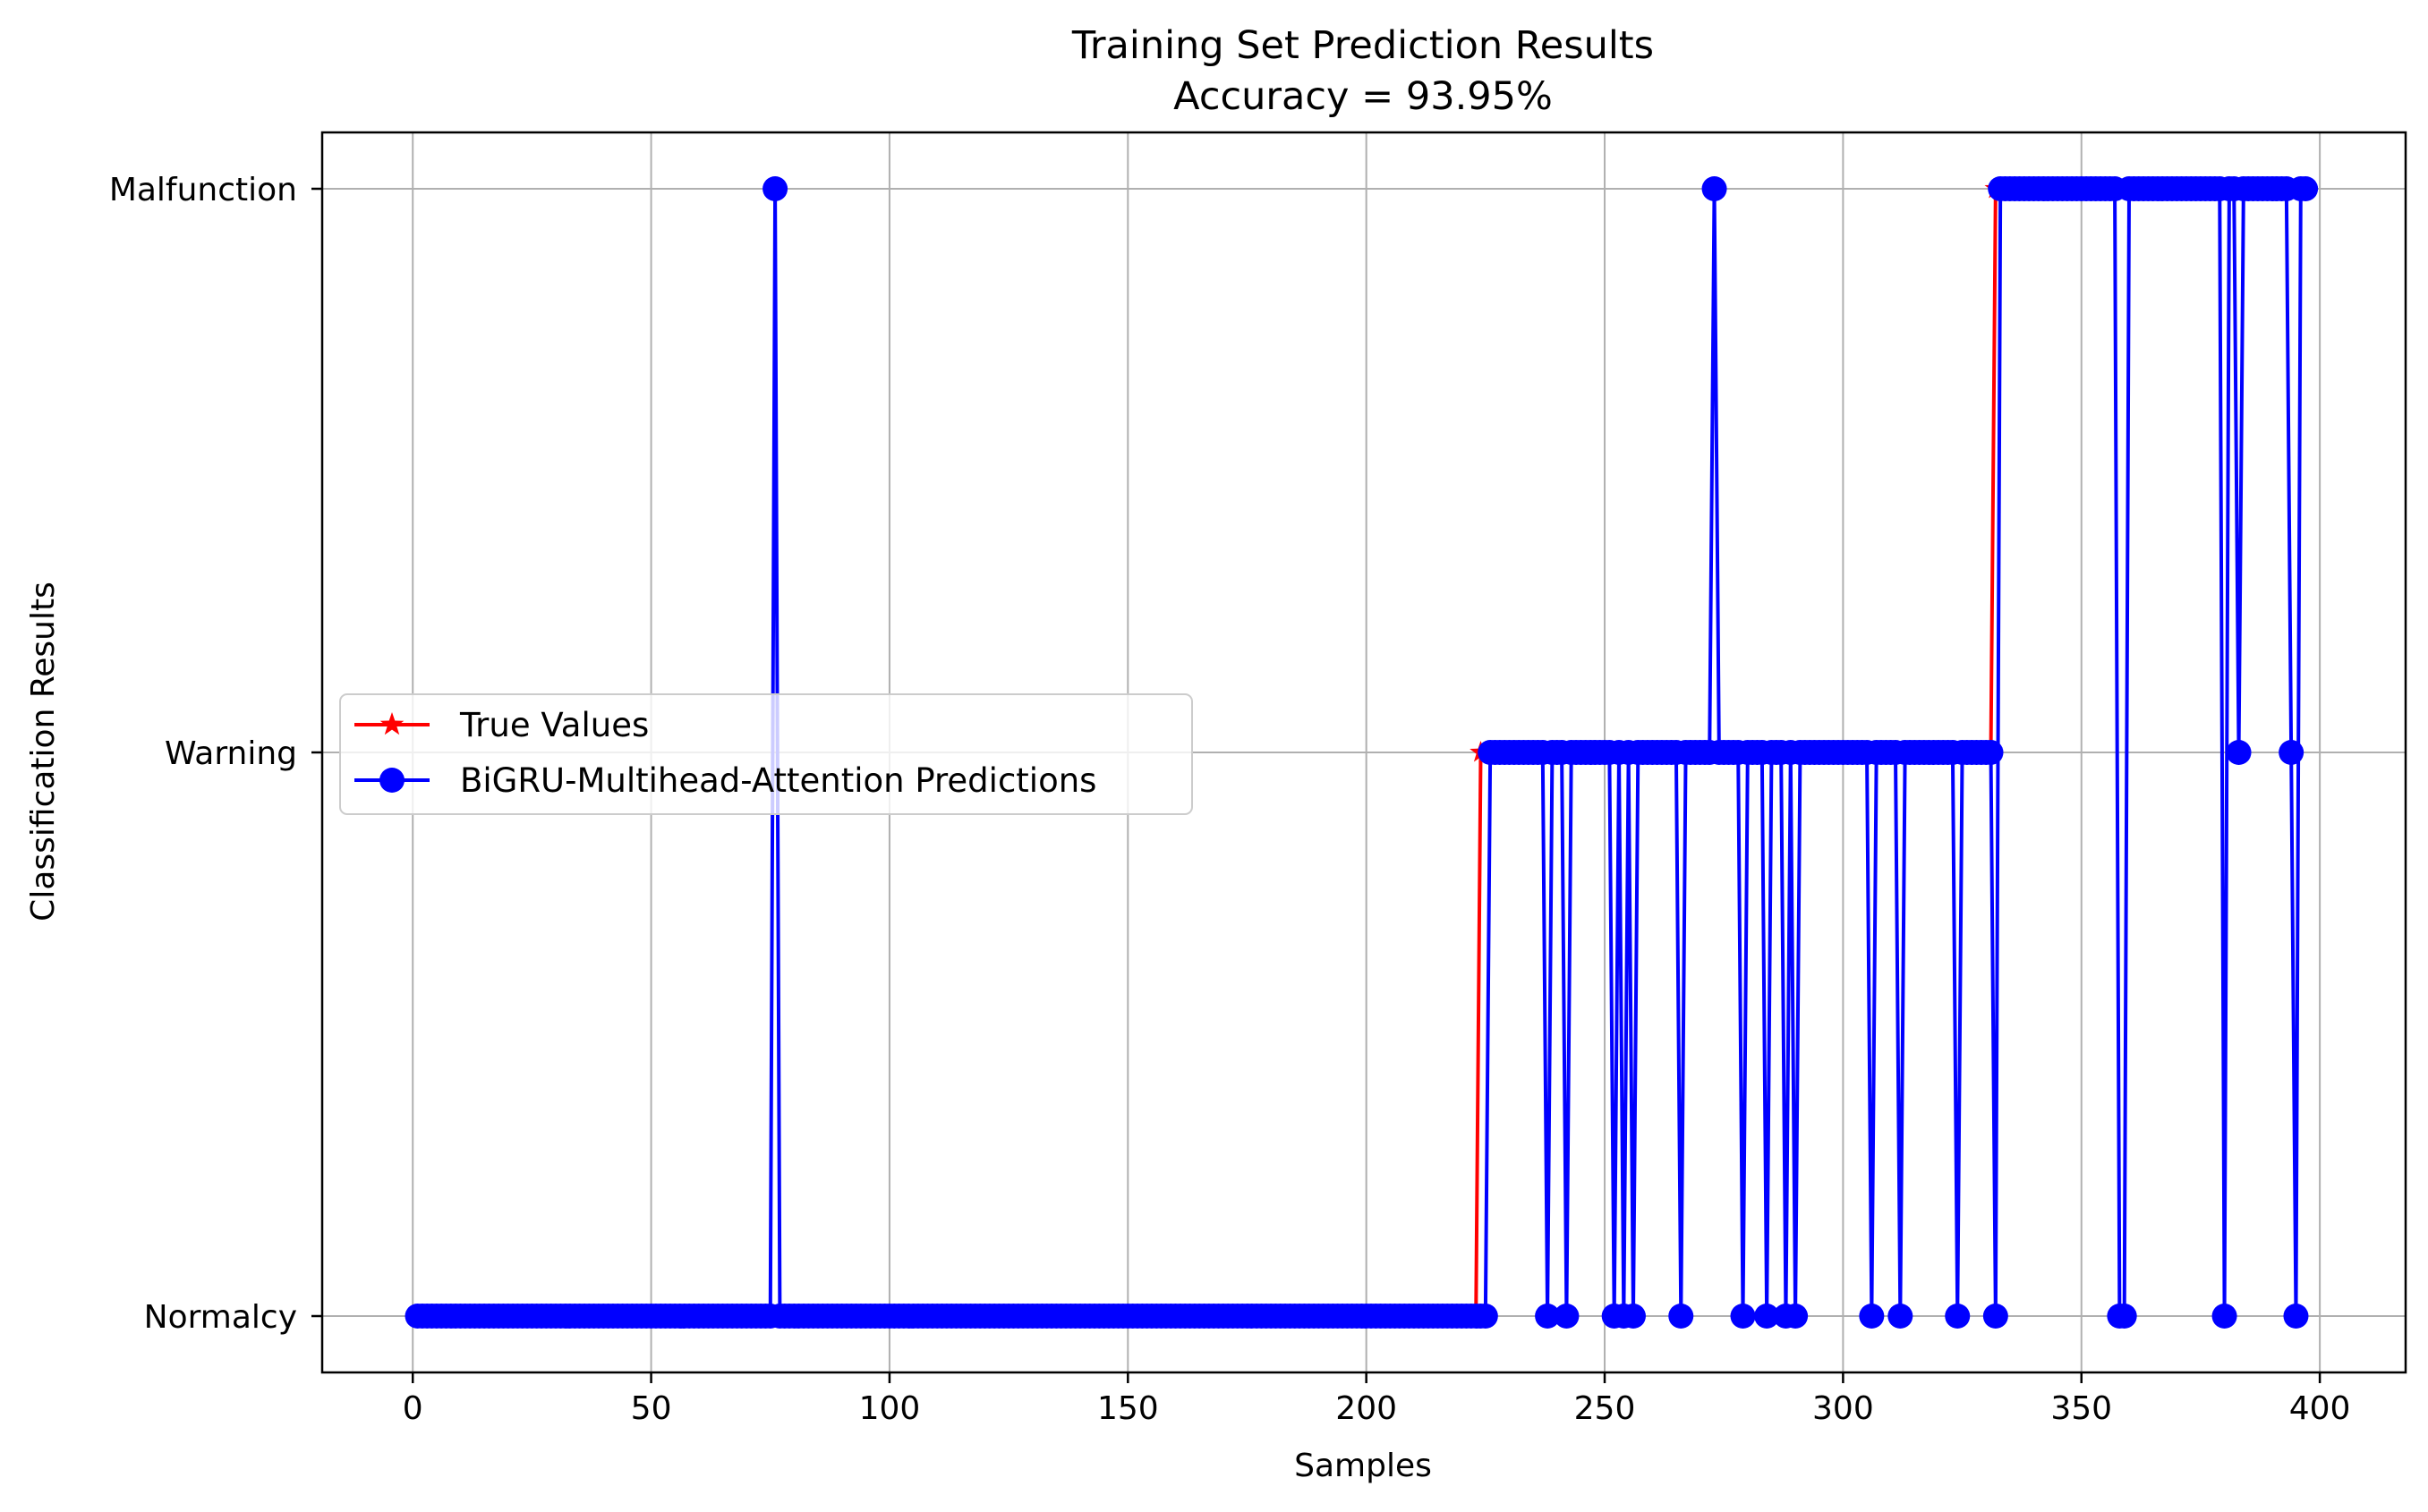 This screenshot has height=1512, width=2428. I want to click on legend-box, so click(766, 754).